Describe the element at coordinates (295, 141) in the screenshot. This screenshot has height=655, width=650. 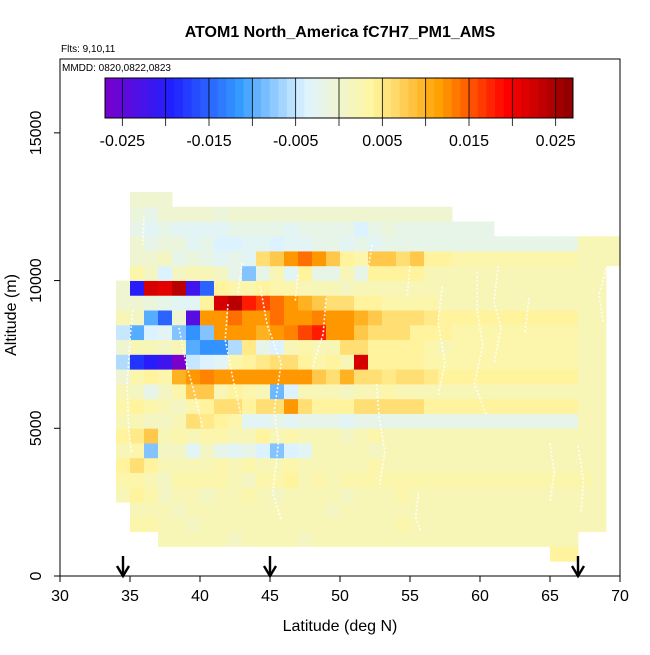
I see `colorbar-tick-label: -0.005` at that location.